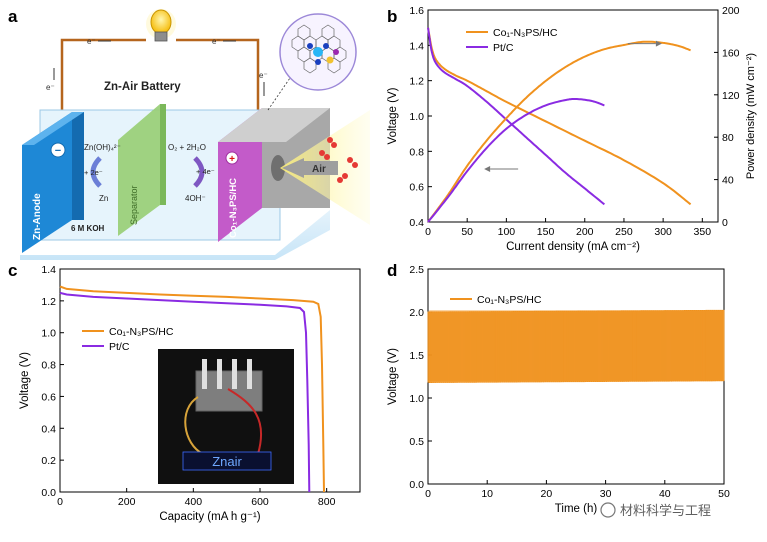  What do you see at coordinates (48, 461) in the screenshot?
I see `y-tick-label: 0.2` at bounding box center [48, 461].